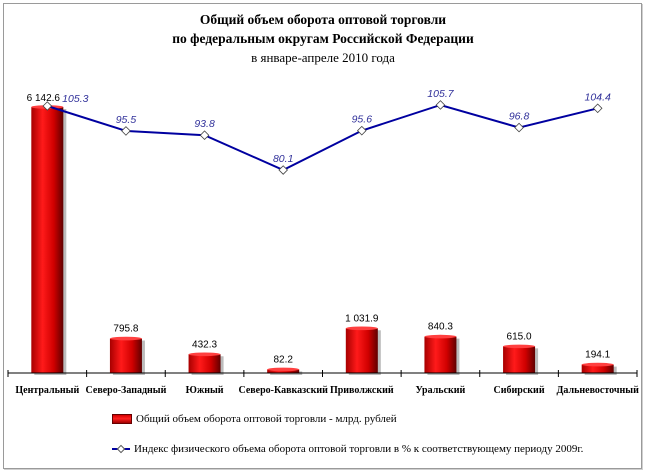 The image size is (646, 476). Describe the element at coordinates (362, 390) in the screenshot. I see `x-tick-label: Приволжский` at that location.